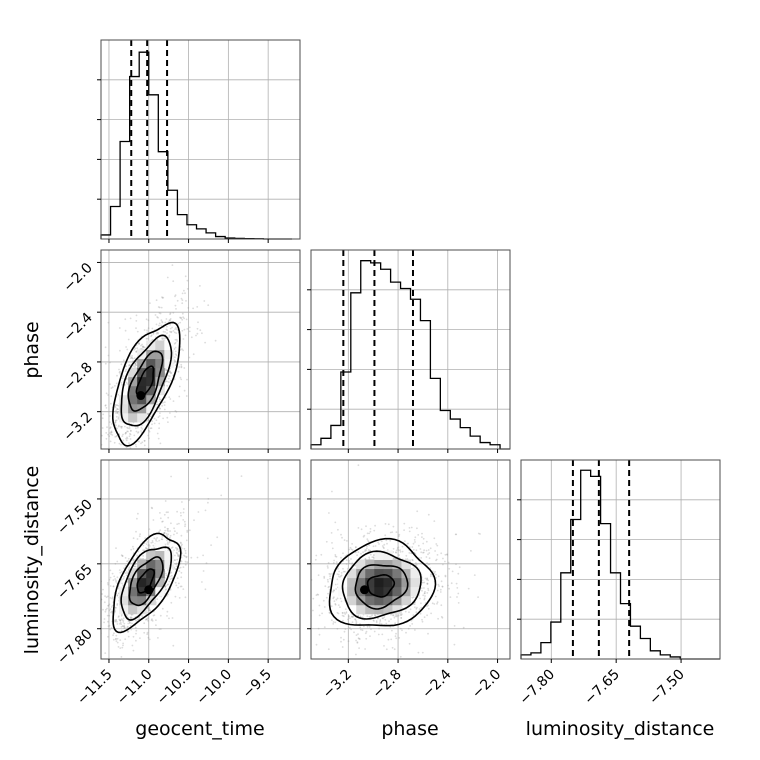 The height and width of the screenshot is (760, 760). I want to click on axes-frame, so click(410, 349).